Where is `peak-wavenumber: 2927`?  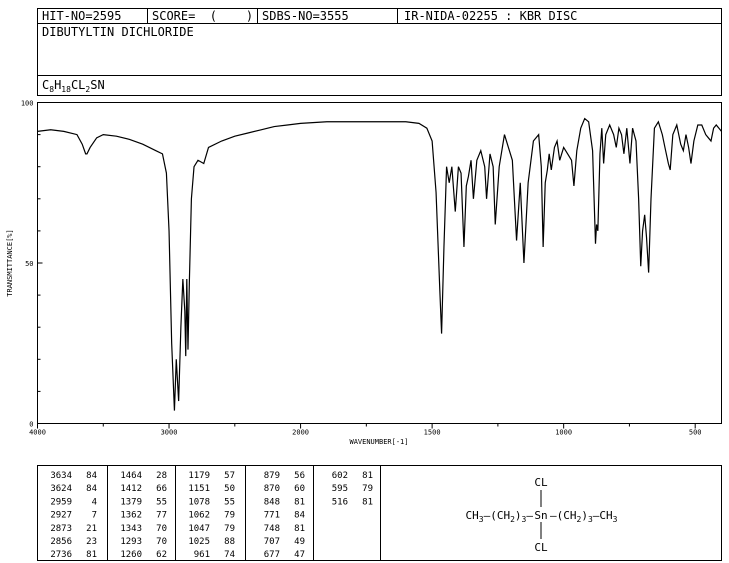
peak-wavenumber: 2927 is located at coordinates (61, 516).